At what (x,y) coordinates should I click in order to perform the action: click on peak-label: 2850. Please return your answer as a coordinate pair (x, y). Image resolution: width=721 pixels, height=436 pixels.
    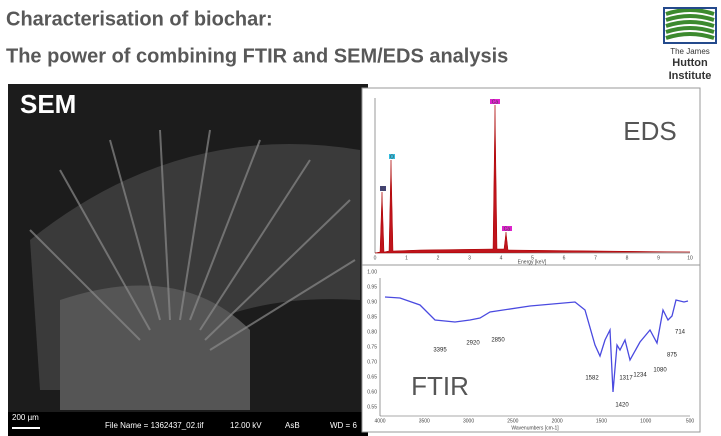
    Looking at the image, I should click on (498, 341).